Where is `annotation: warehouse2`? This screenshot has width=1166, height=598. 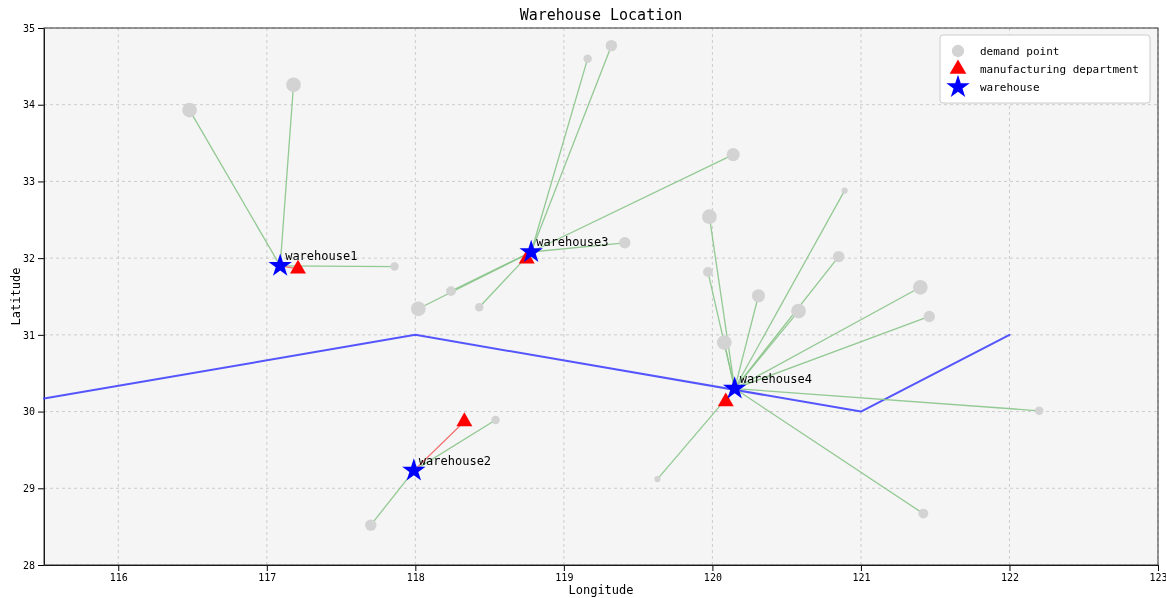
annotation: warehouse2 is located at coordinates (455, 460).